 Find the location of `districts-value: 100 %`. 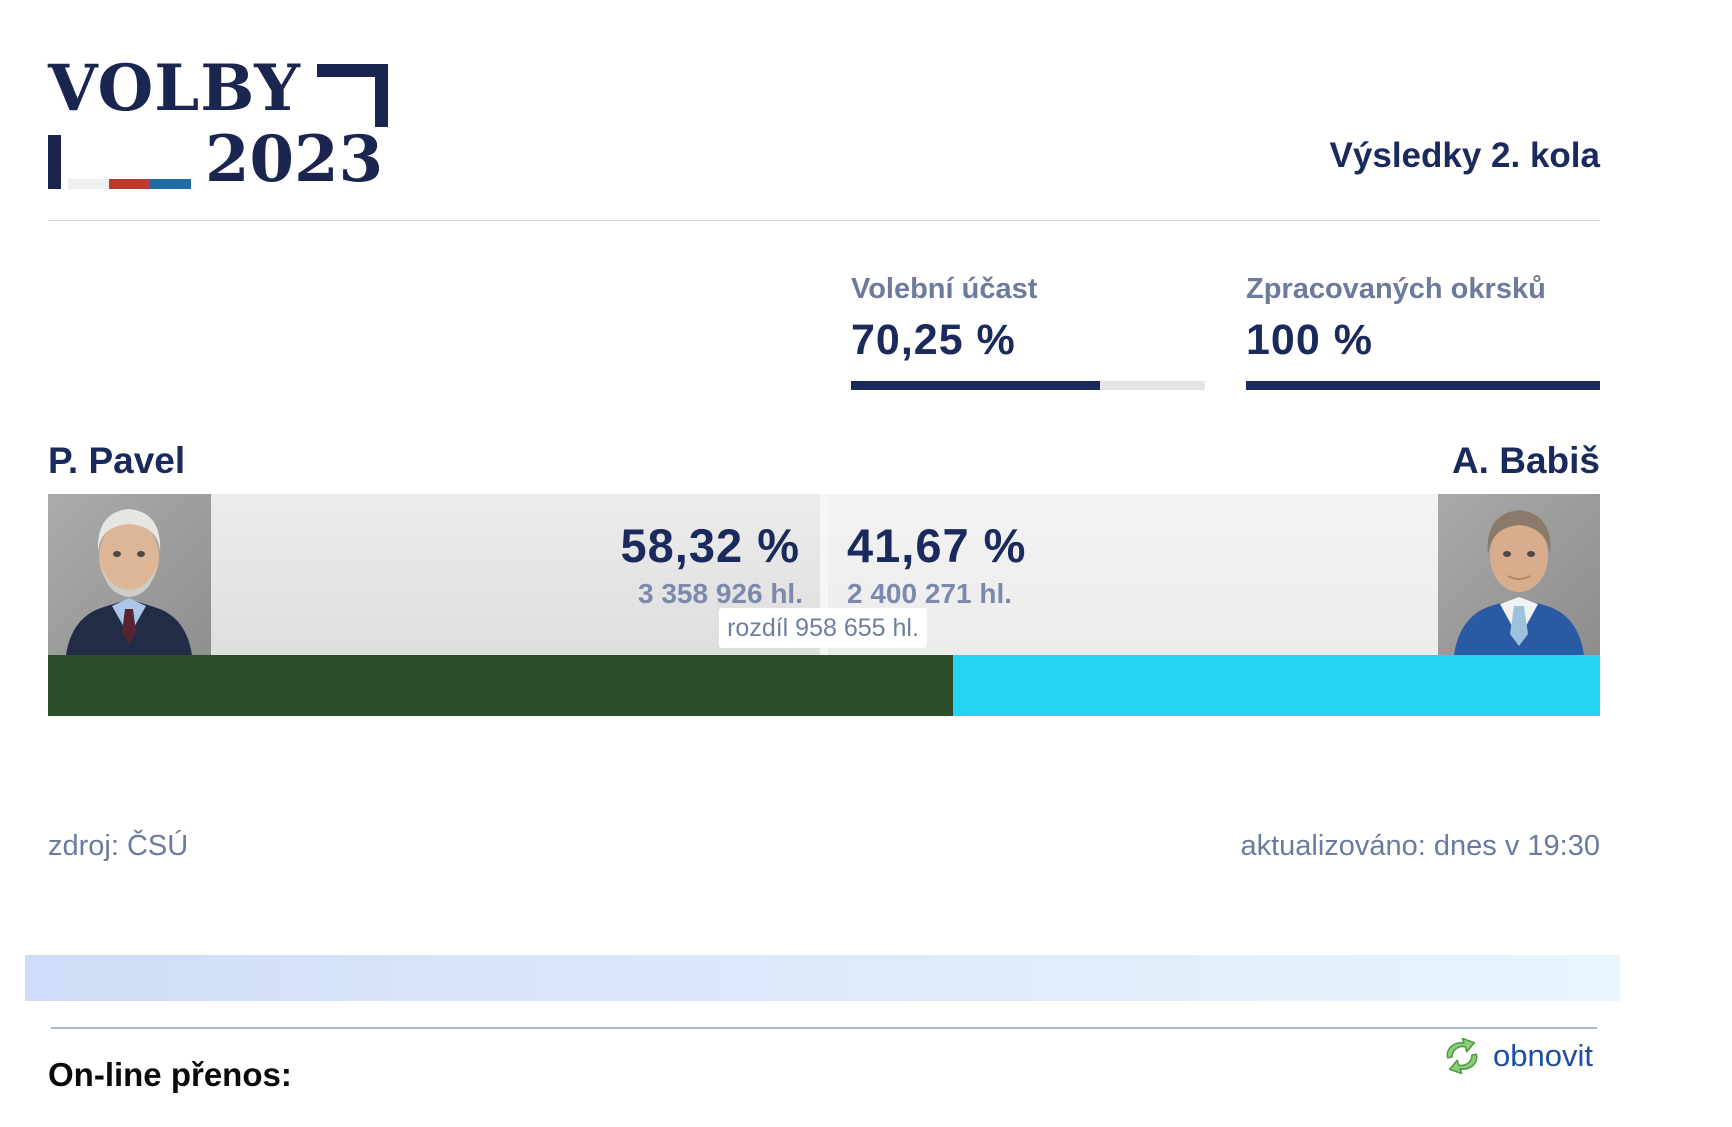

districts-value: 100 % is located at coordinates (1309, 340).